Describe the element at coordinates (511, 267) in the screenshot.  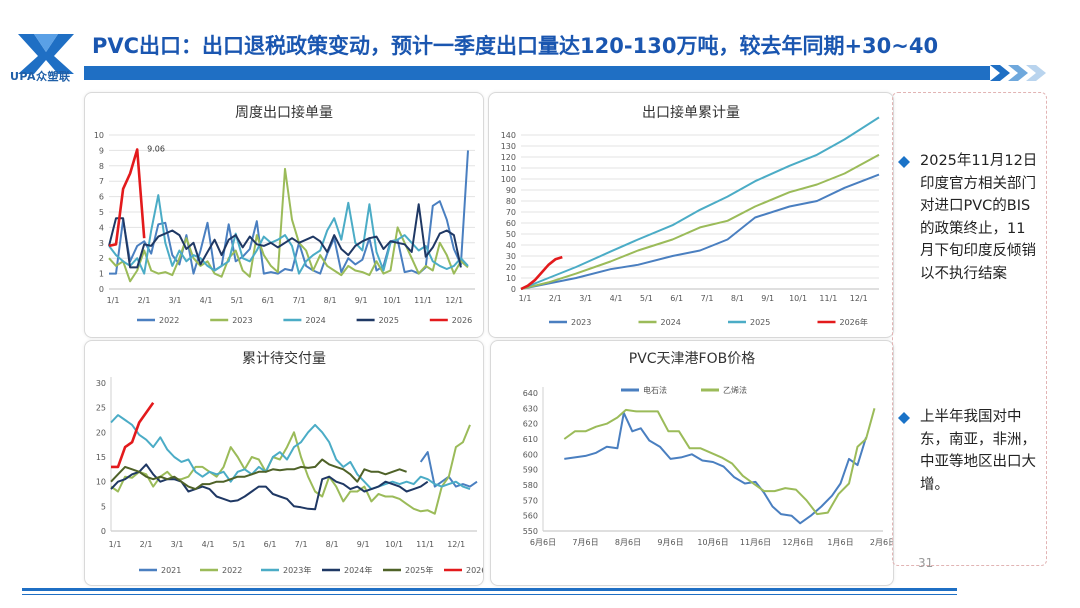
I see `y-tick-label: 20` at that location.